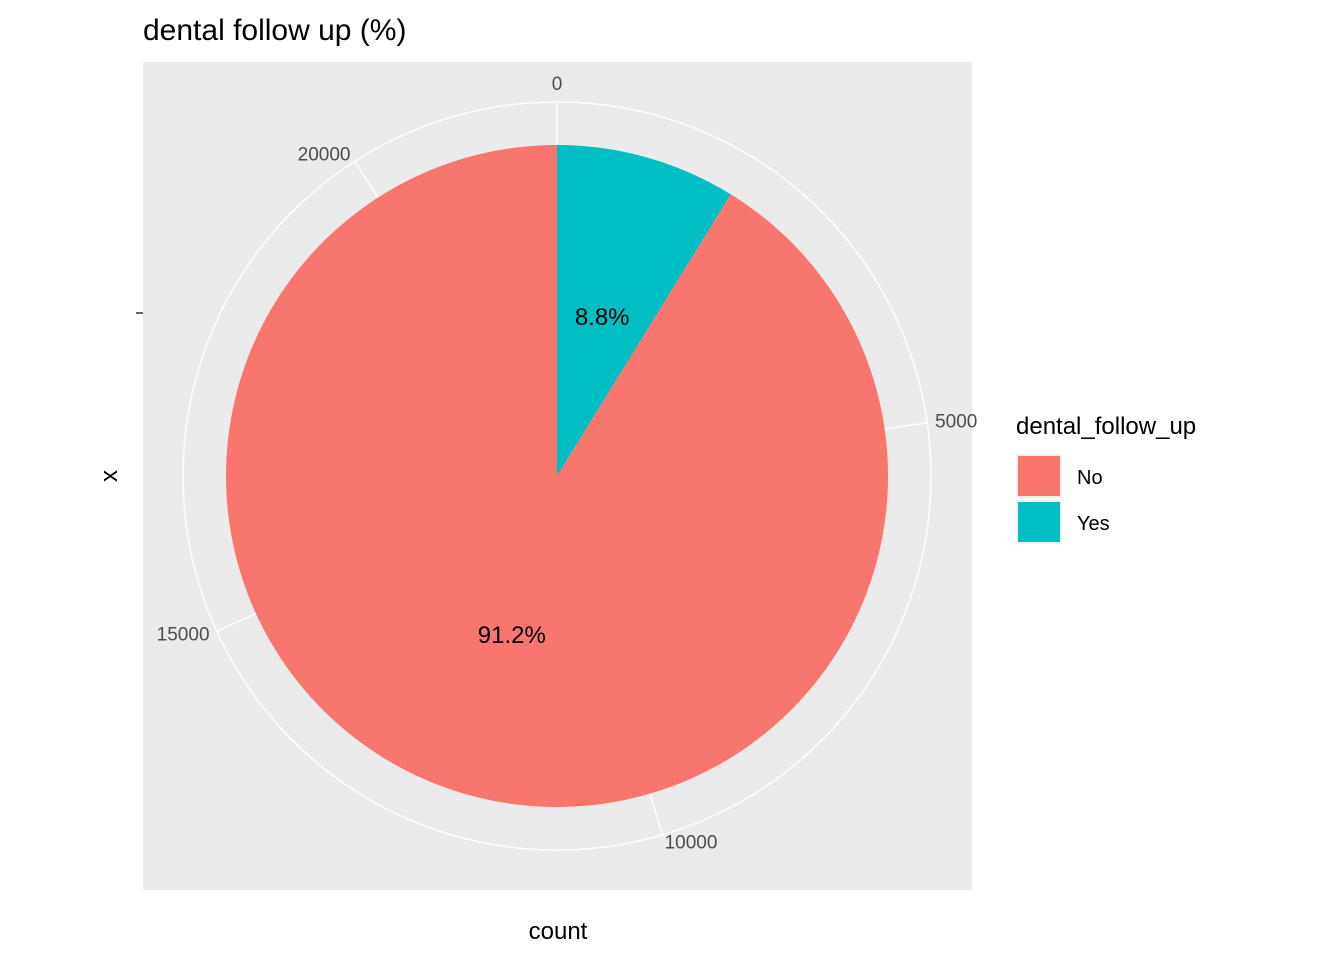  I want to click on legend-swatch-no, so click(1039, 476).